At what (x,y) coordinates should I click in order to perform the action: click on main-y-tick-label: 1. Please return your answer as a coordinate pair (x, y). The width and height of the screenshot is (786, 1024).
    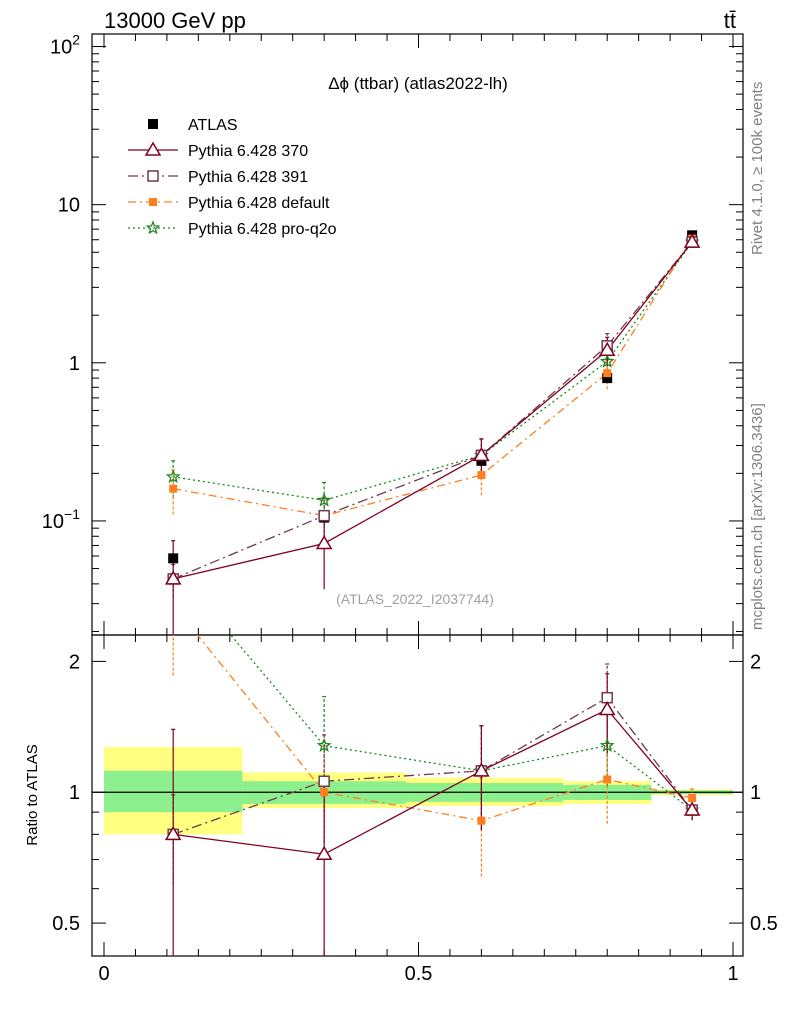
    Looking at the image, I should click on (74, 364).